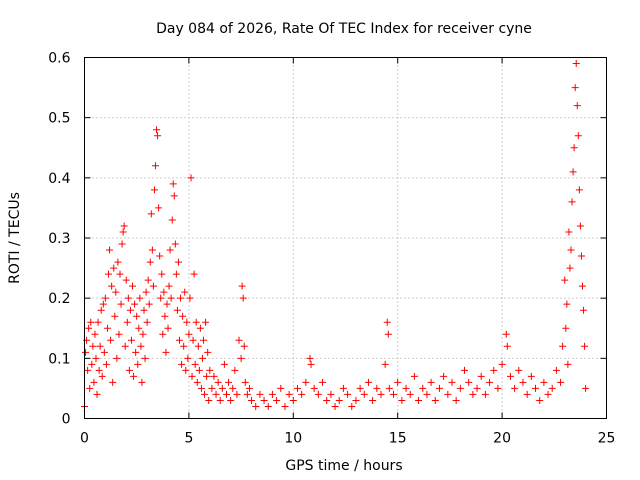 The width and height of the screenshot is (640, 480). Describe the element at coordinates (502, 439) in the screenshot. I see `x-tick-label: 20` at that location.